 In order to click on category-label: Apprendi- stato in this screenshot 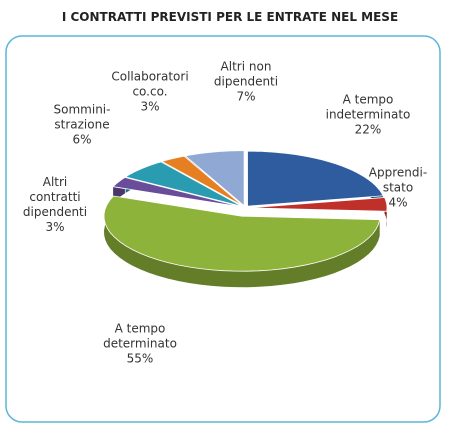, I will do `click(398, 180)`.